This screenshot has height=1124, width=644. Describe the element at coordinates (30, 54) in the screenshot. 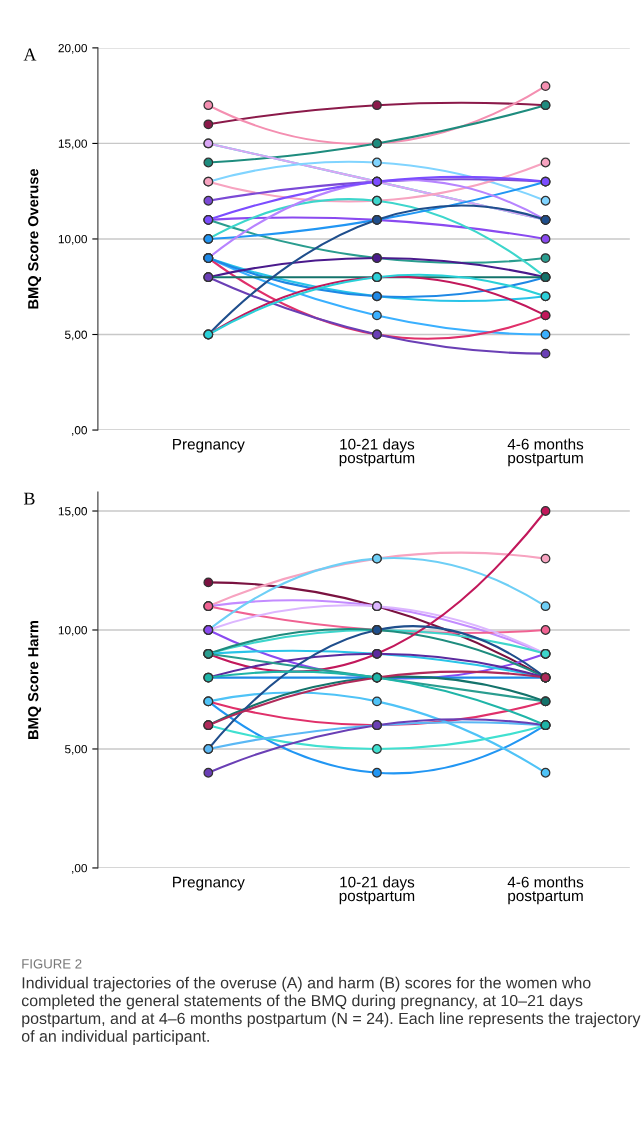

I see `text: A` at that location.